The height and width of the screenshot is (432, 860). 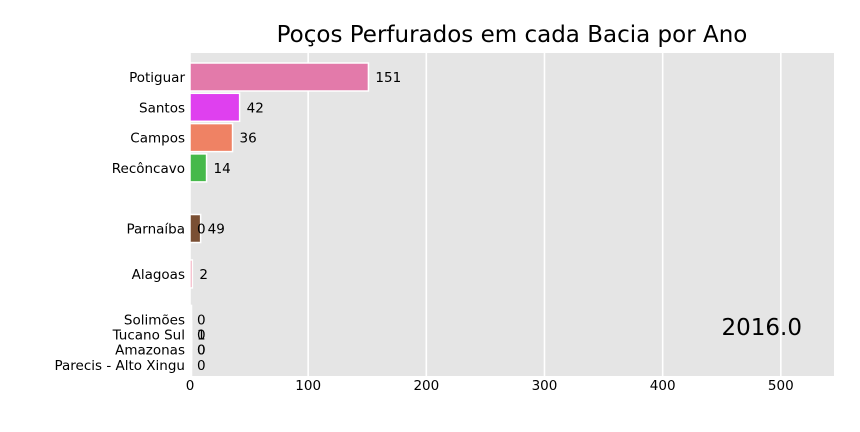 I want to click on y-tick-label: Amazonas, so click(x=150, y=351).